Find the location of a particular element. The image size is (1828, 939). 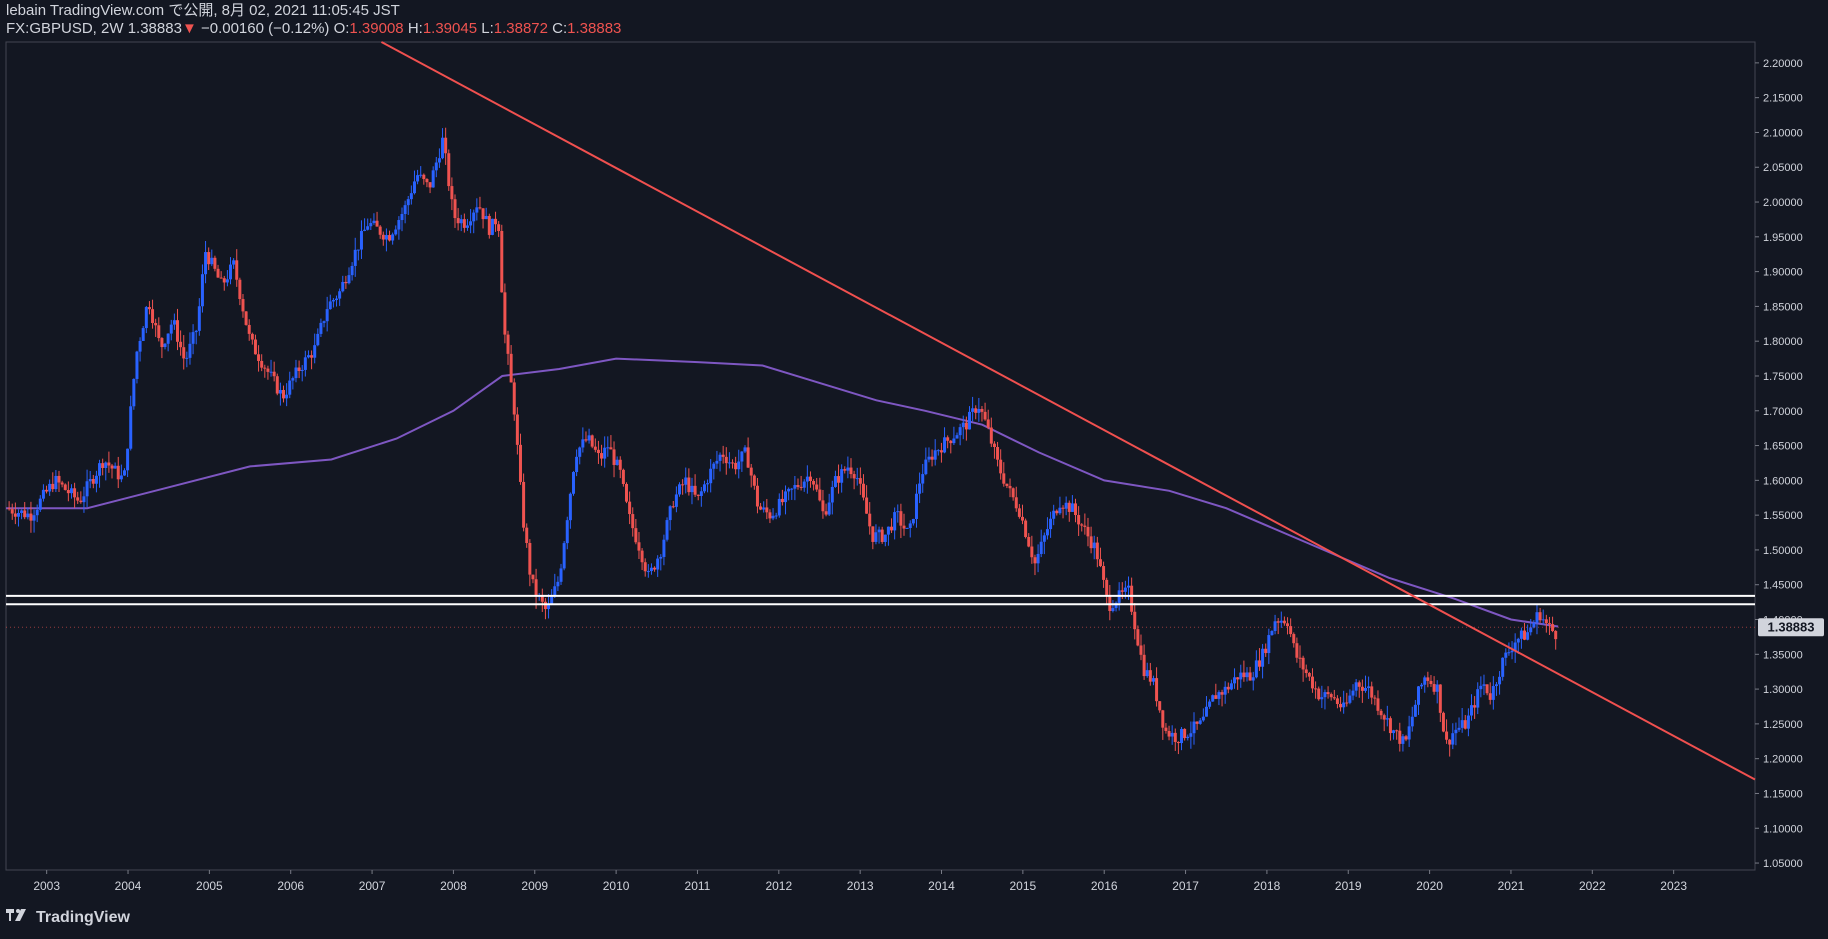

x-tick-label: 2020 is located at coordinates (1429, 886).